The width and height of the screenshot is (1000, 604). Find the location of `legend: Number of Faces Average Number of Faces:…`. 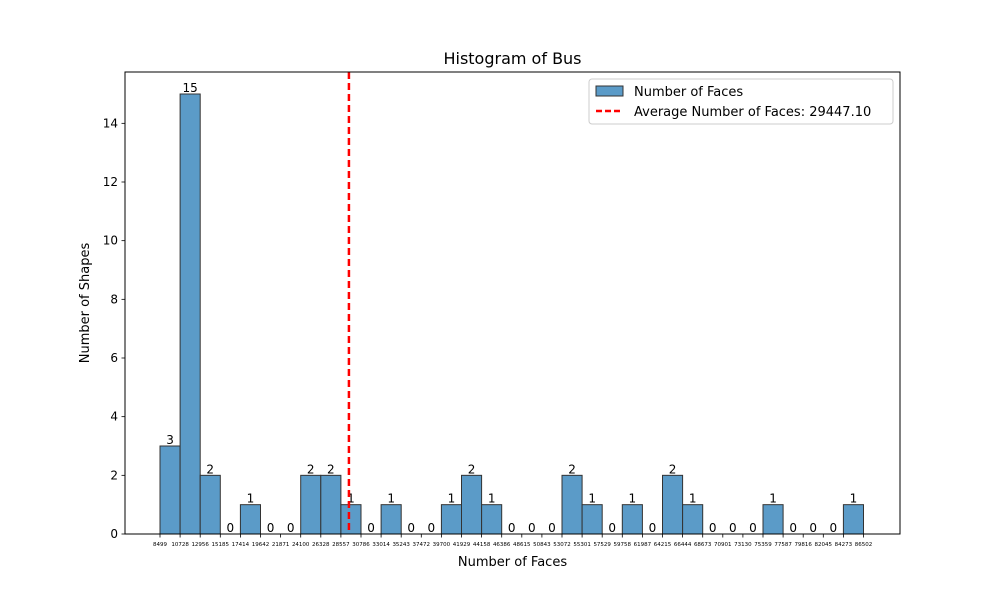

legend: Number of Faces Average Number of Faces:… is located at coordinates (741, 101).